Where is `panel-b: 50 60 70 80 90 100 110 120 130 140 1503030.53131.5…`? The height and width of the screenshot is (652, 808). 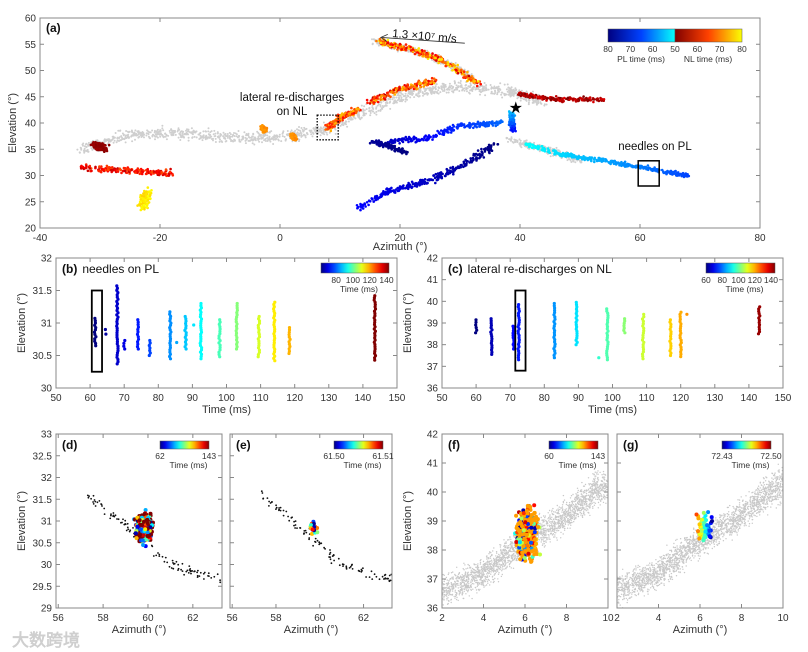
panel-b: 50 60 70 80 90 100 110 120 130 140 1503030.53131.5… is located at coordinates (211, 335).